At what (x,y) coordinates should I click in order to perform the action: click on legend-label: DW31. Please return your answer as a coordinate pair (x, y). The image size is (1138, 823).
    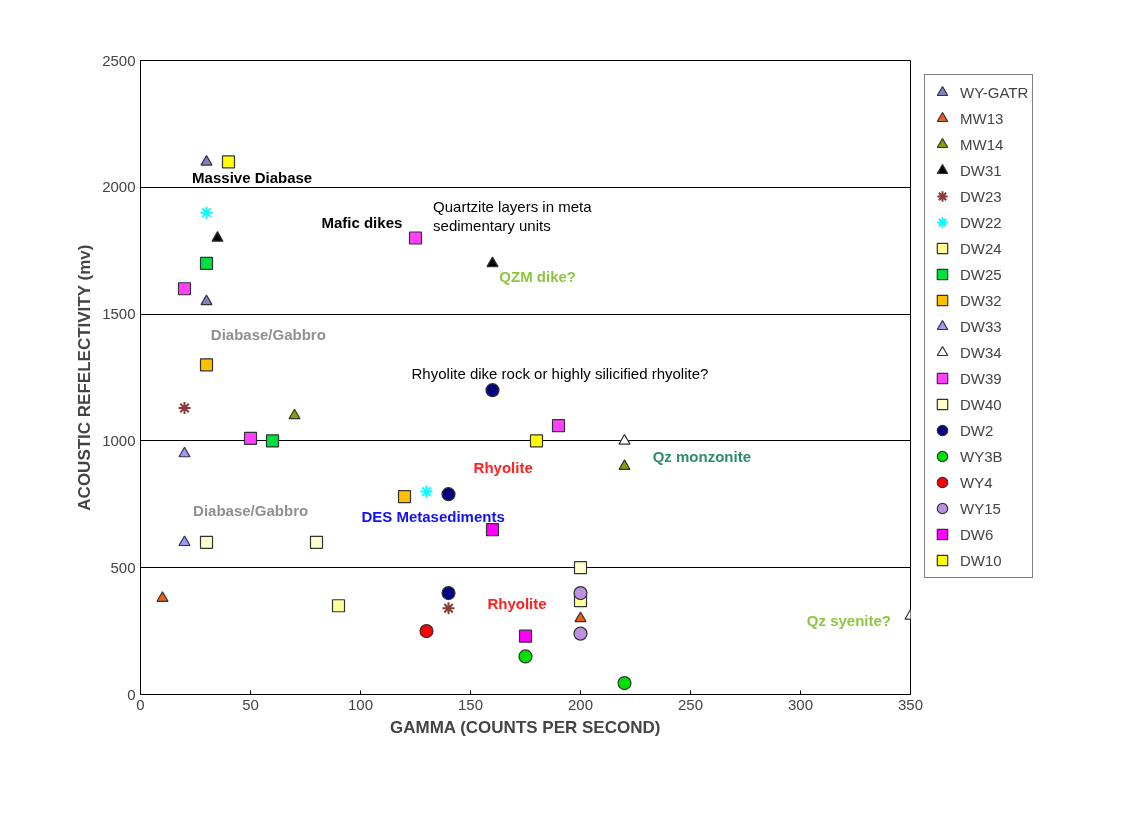
    Looking at the image, I should click on (981, 170).